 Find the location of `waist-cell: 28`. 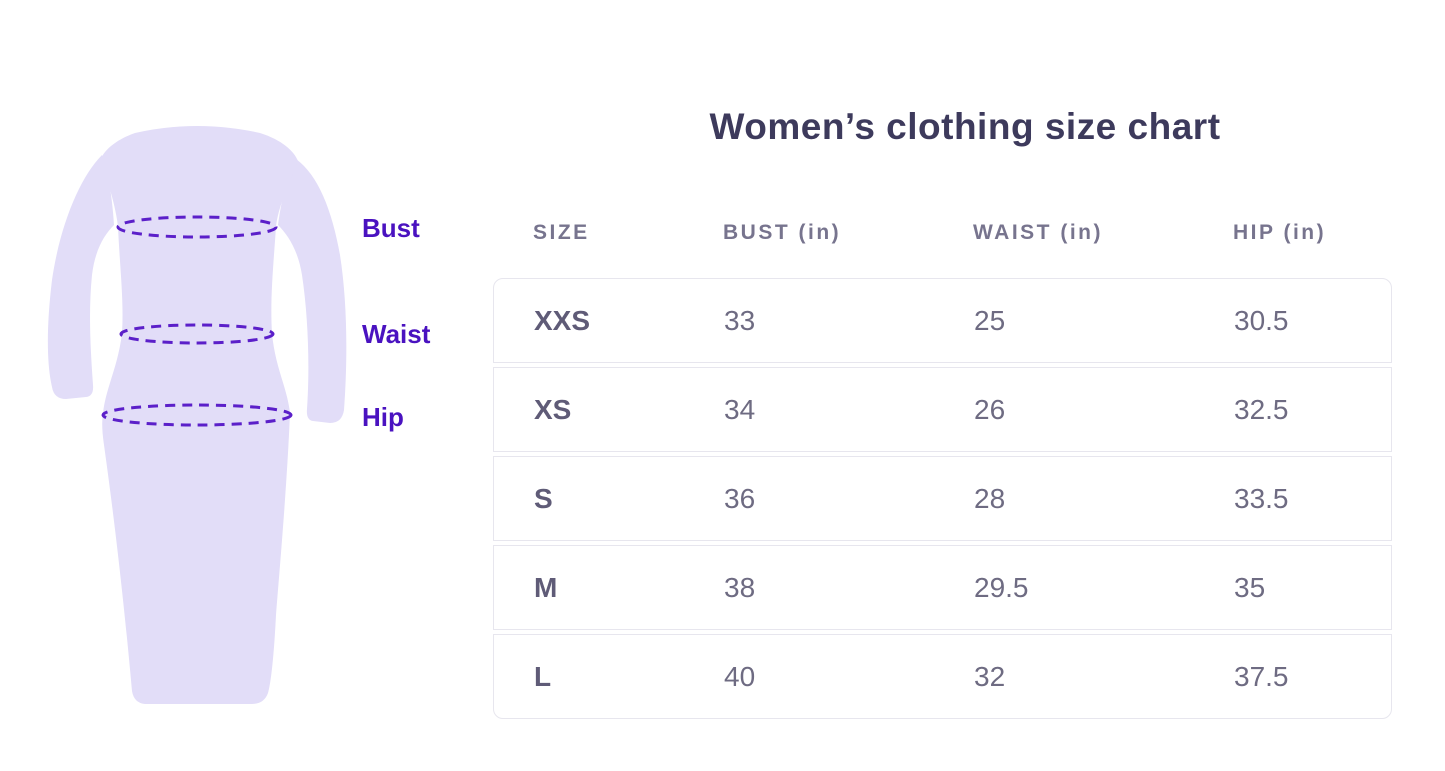

waist-cell: 28 is located at coordinates (990, 498).